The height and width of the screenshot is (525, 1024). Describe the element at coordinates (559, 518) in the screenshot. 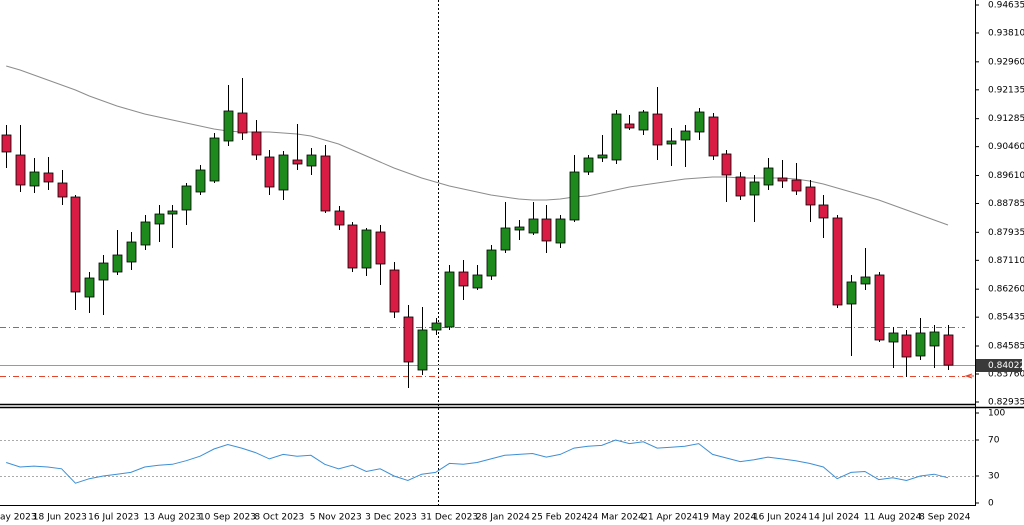

I see `x-tick-label: 25 Feb 2024` at that location.